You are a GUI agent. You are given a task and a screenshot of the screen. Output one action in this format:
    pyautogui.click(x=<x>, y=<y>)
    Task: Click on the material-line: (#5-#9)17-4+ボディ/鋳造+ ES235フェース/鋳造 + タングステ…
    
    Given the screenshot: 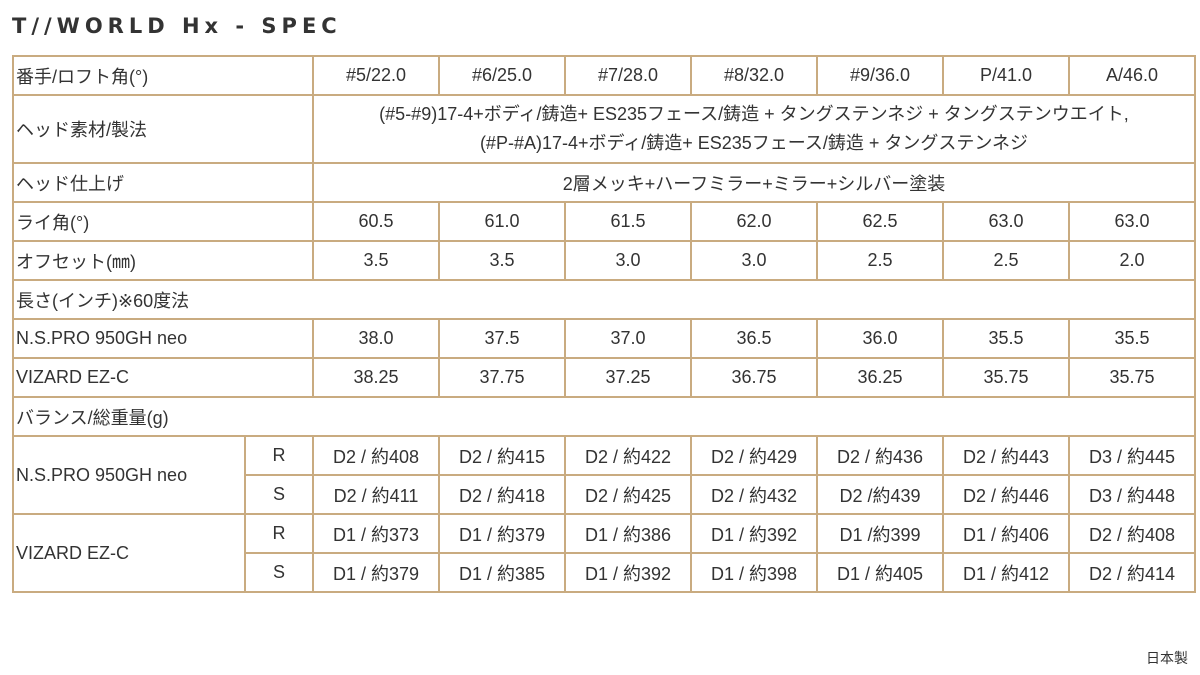 What is the action you would take?
    pyautogui.click(x=754, y=114)
    